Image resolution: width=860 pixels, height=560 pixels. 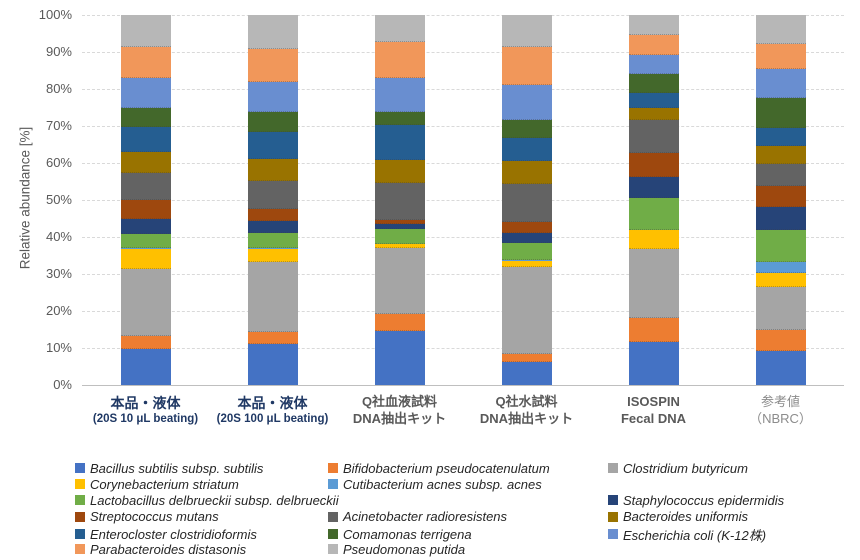 What do you see at coordinates (164, 484) in the screenshot?
I see `legend-label: Corynebacterium striatum` at bounding box center [164, 484].